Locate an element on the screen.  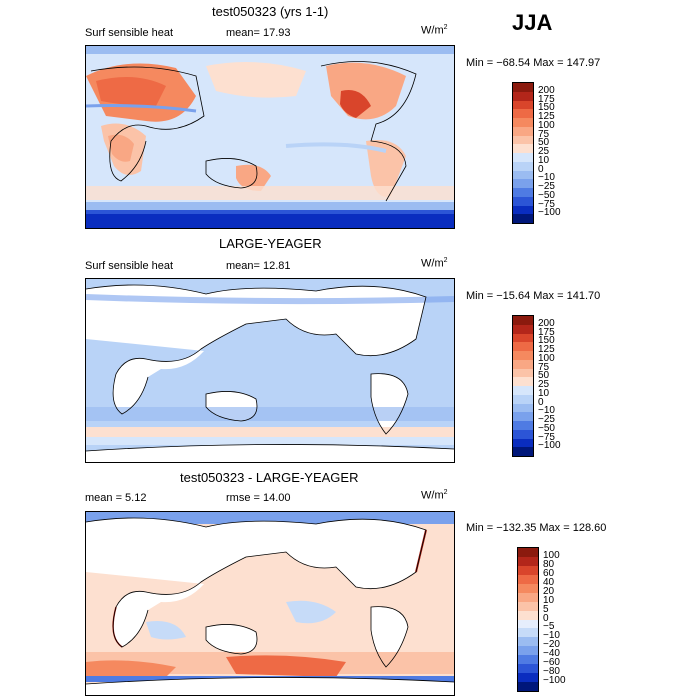
panel1-colorbar is located at coordinates (523, 153).